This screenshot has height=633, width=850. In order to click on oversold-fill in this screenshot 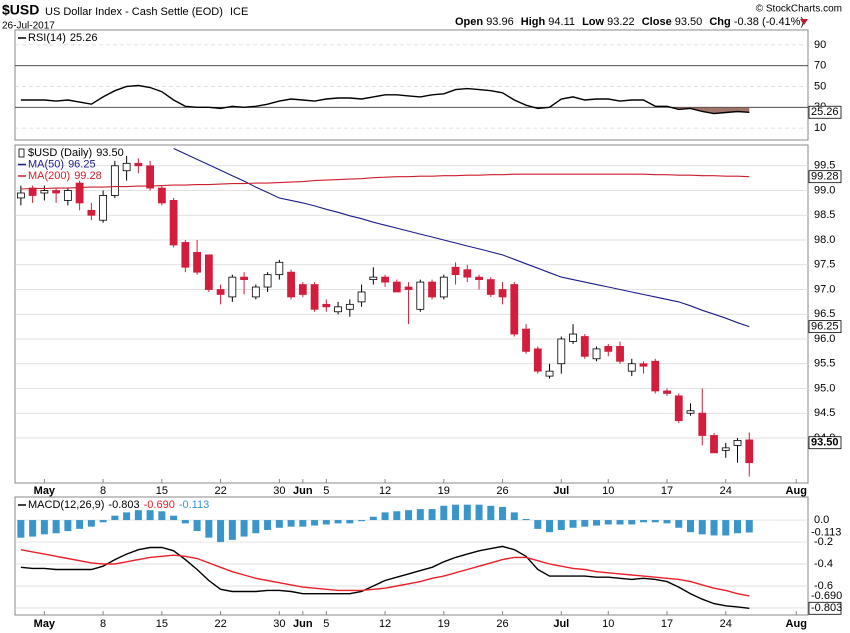, I will do `click(385, 110)`.